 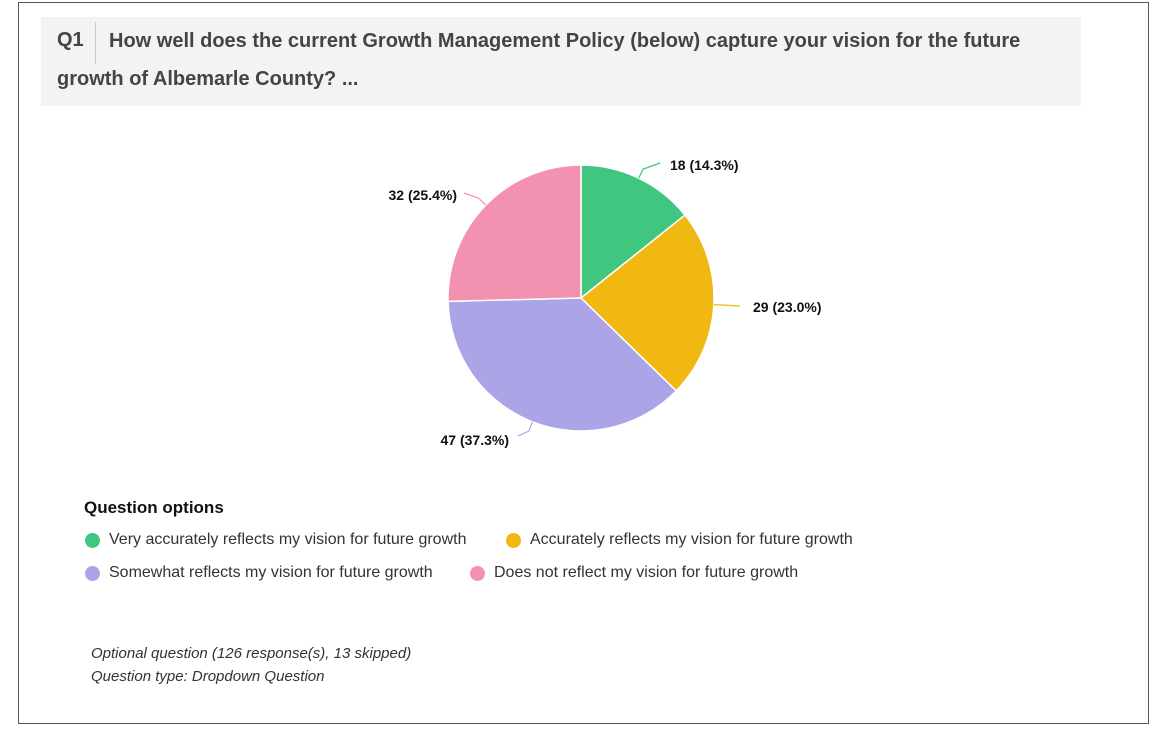 What do you see at coordinates (475, 440) in the screenshot?
I see `data-label-3: 47 (37.3%)` at bounding box center [475, 440].